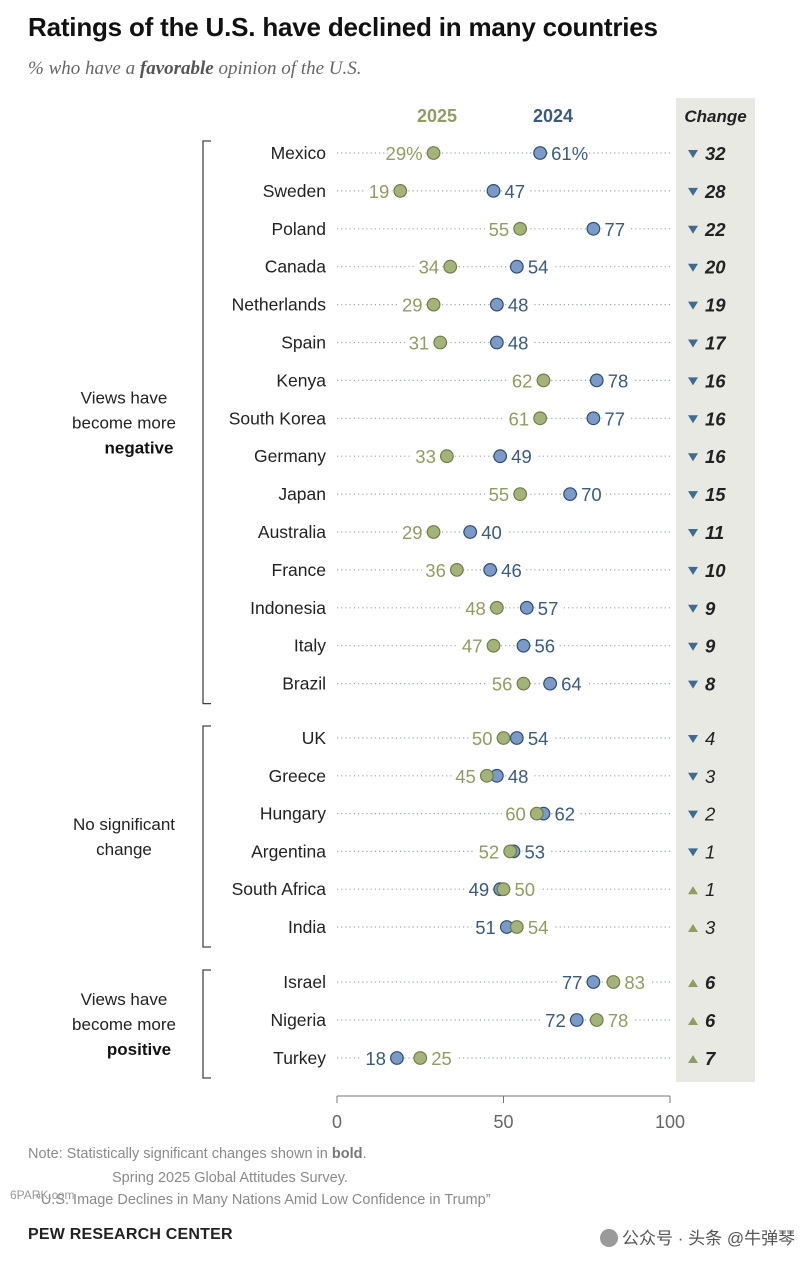  I want to click on group-label-line: Views have, so click(124, 999).